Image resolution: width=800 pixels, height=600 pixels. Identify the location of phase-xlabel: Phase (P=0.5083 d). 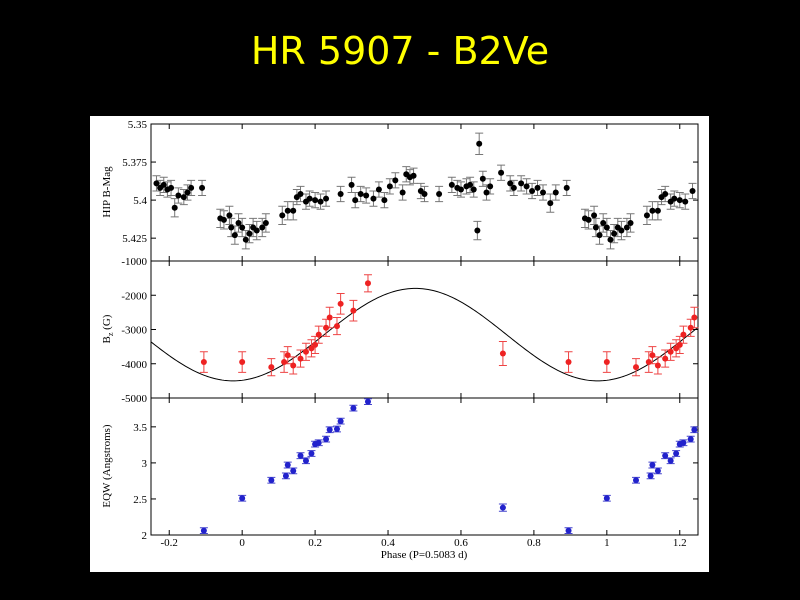
(424, 555).